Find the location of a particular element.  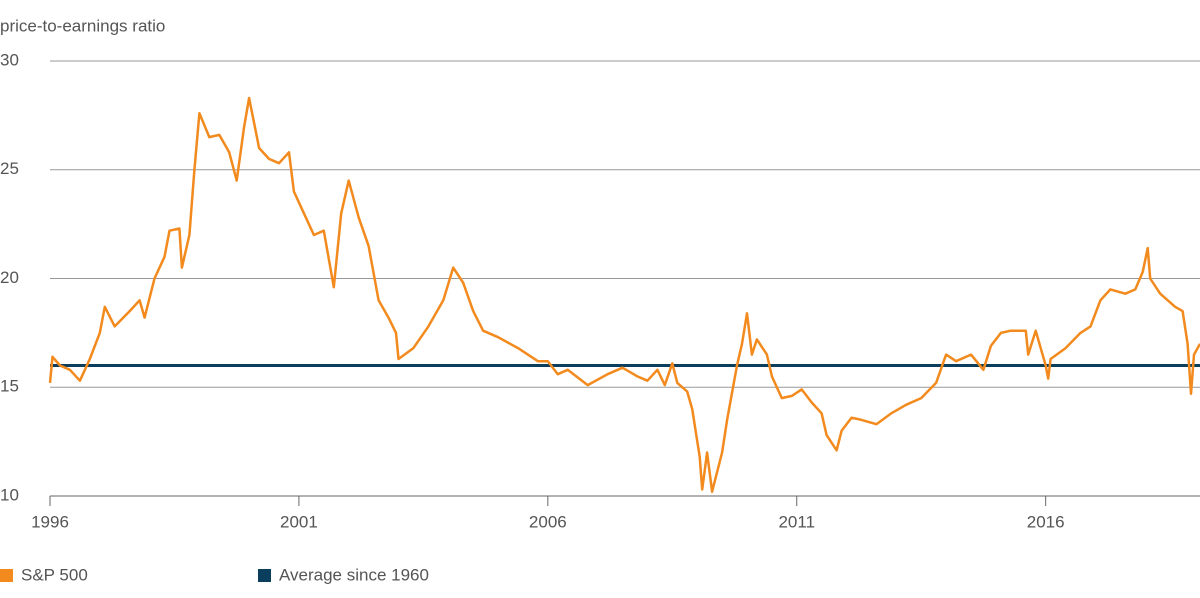

legend-label: Average since 1960 is located at coordinates (354, 574).